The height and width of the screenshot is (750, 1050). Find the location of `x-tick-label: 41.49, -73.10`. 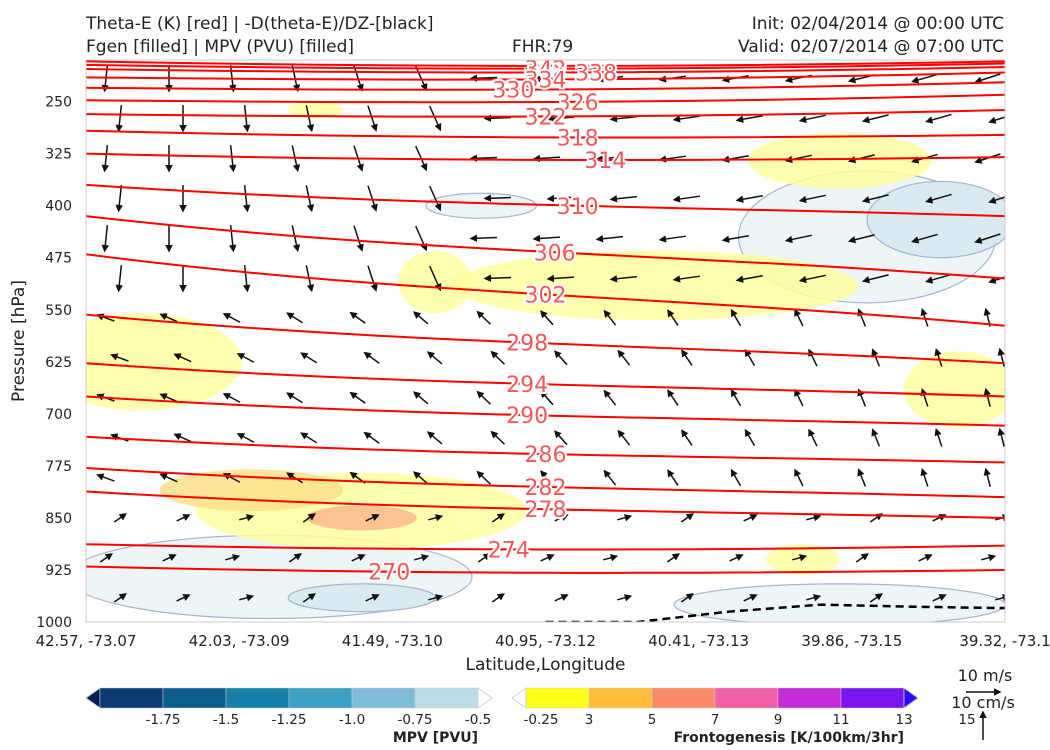

x-tick-label: 41.49, -73.10 is located at coordinates (392, 641).